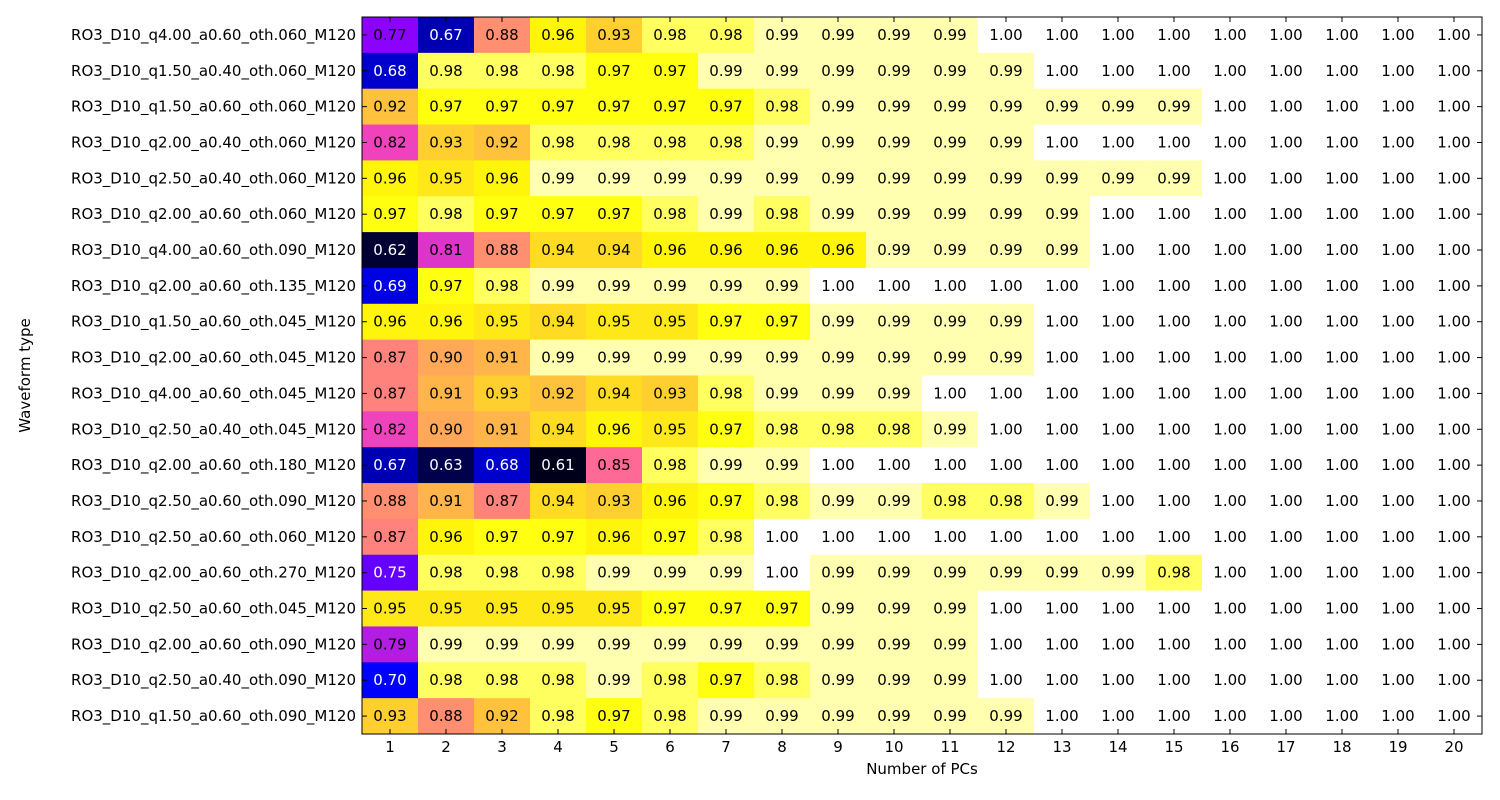 Image resolution: width=1500 pixels, height=800 pixels. Describe the element at coordinates (669, 501) in the screenshot. I see `cell-value-label: 0.96` at that location.